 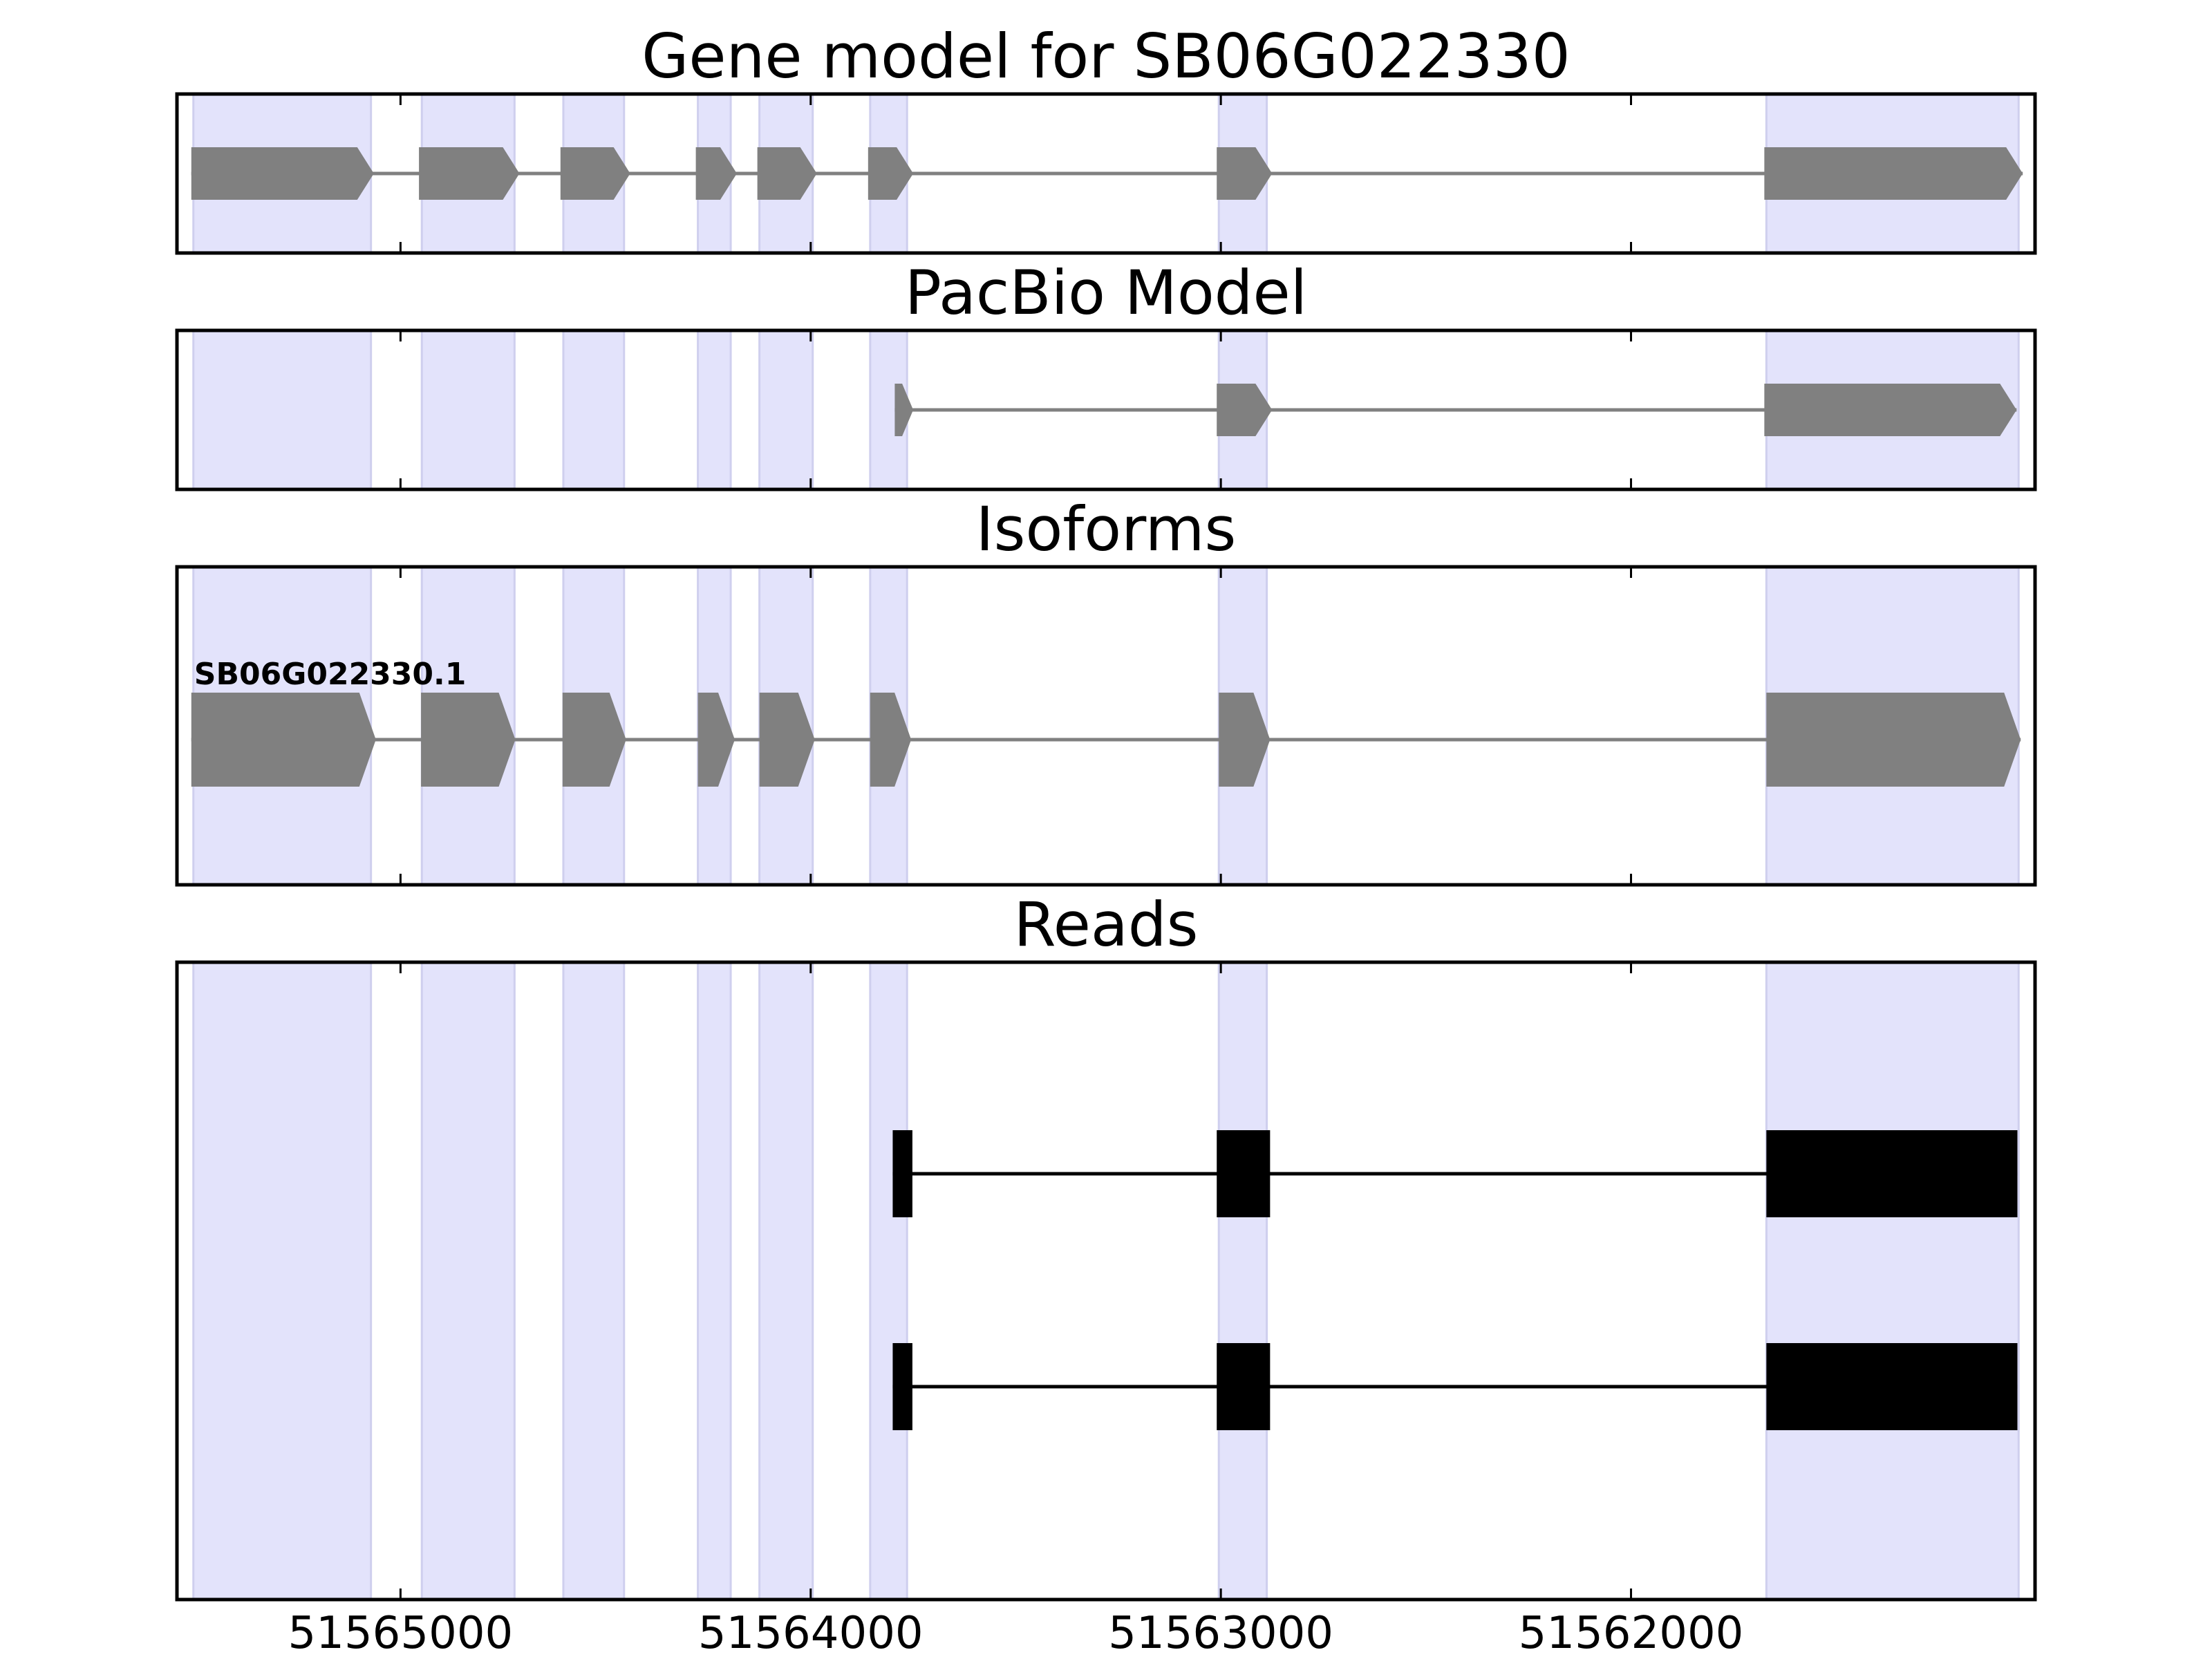 What do you see at coordinates (330, 674) in the screenshot?
I see `isoform-label: SB06G022330.1` at bounding box center [330, 674].